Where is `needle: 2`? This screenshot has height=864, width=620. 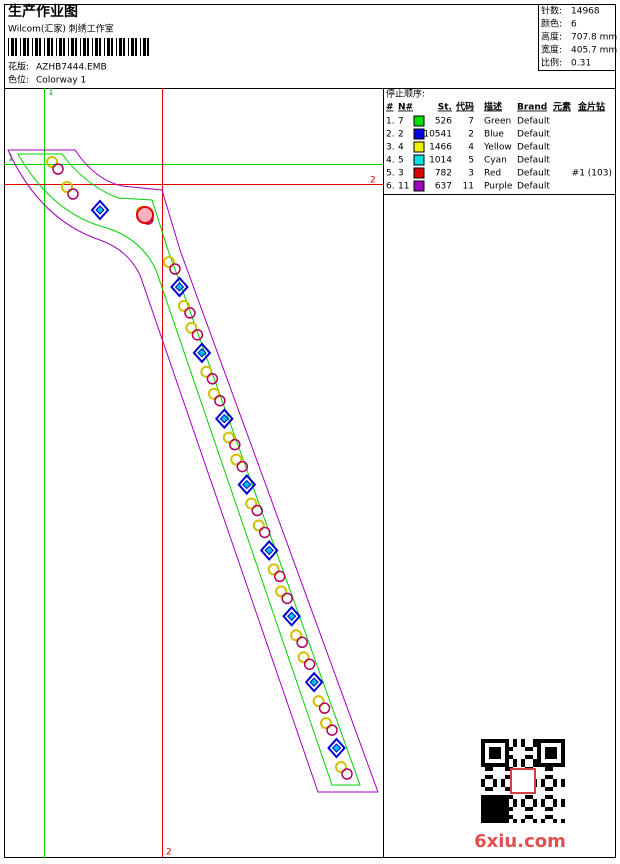
needle: 2 is located at coordinates (401, 135).